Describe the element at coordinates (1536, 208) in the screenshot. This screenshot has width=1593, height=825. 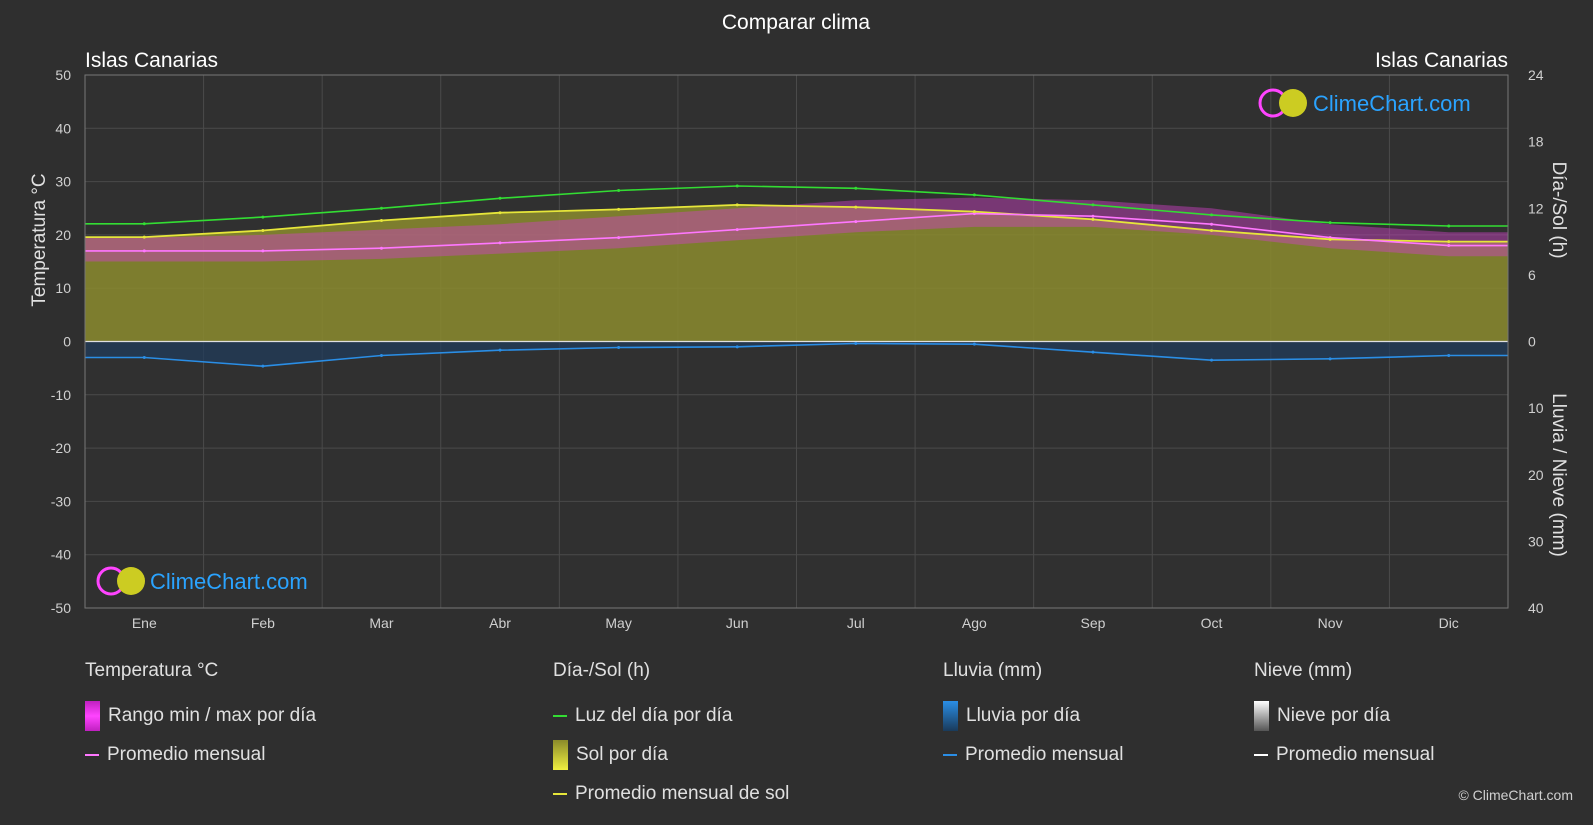
I see `y-right-hours-tick-label: 12` at that location.